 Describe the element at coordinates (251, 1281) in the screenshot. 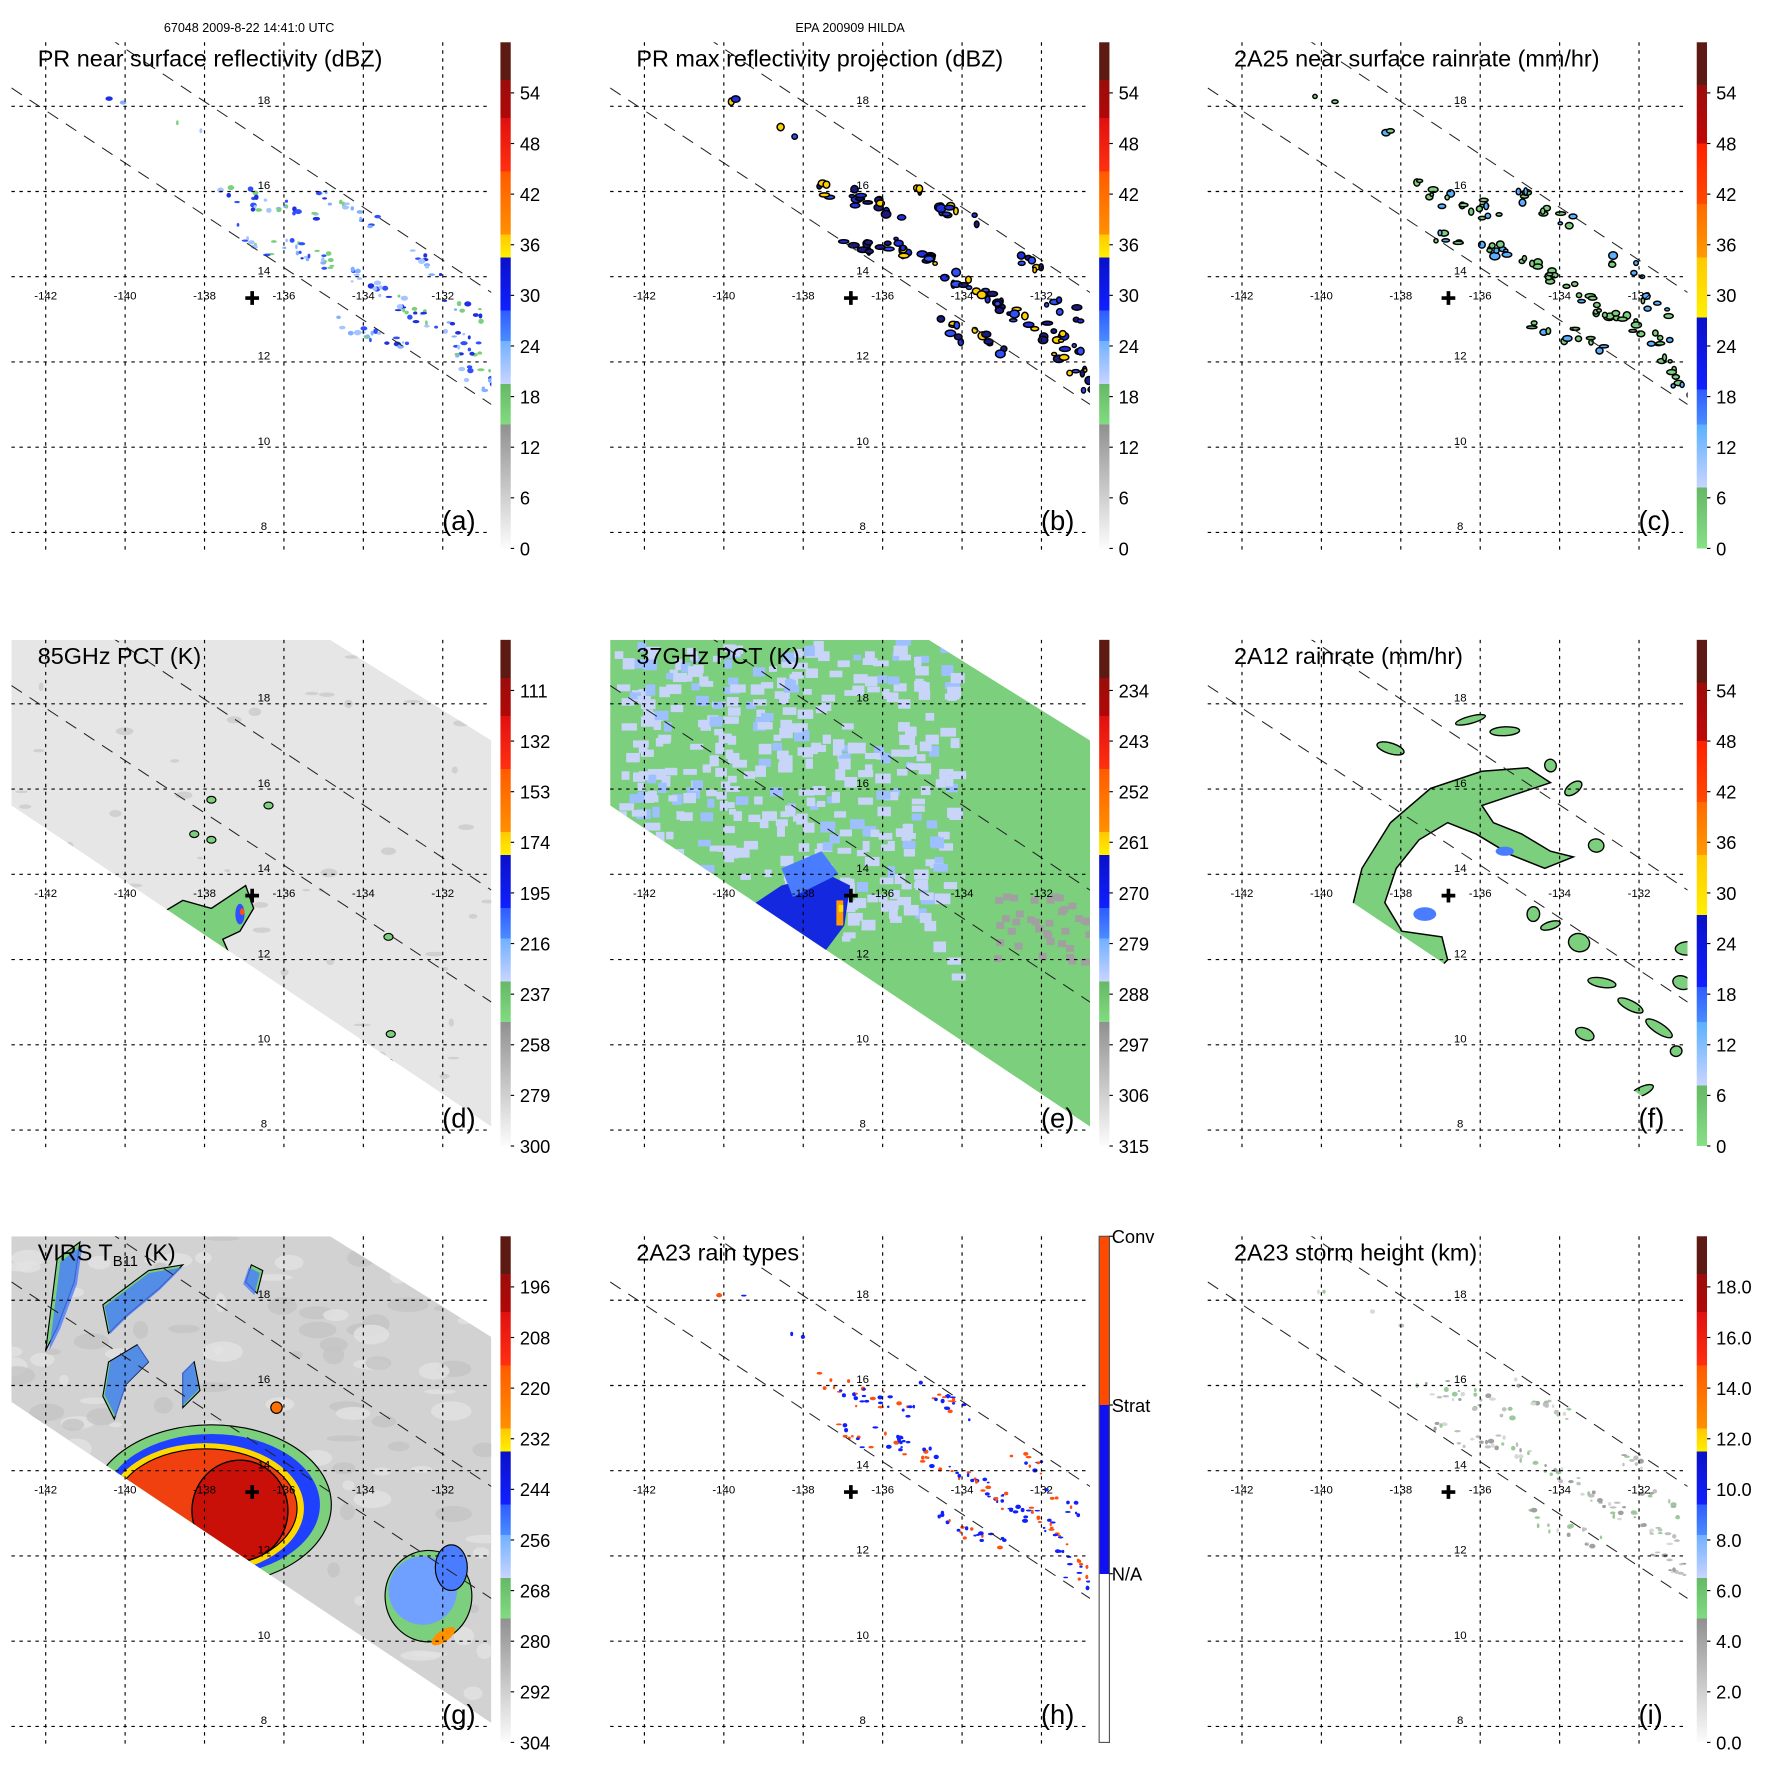

I see `cloud-band-core` at that location.